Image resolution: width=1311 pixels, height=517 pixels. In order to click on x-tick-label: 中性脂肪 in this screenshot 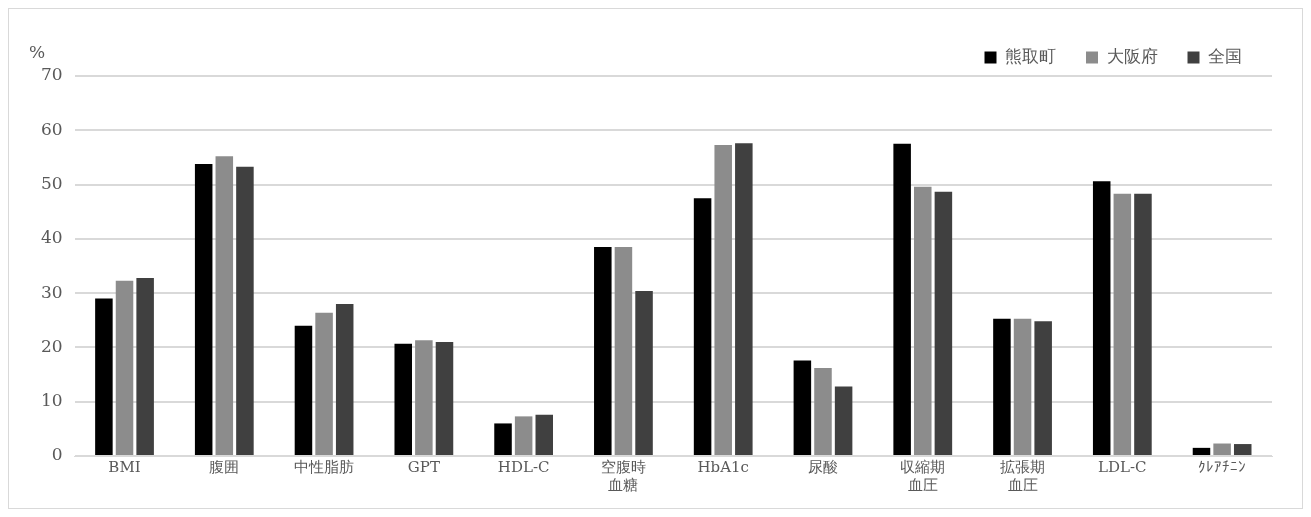, I will do `click(324, 466)`.